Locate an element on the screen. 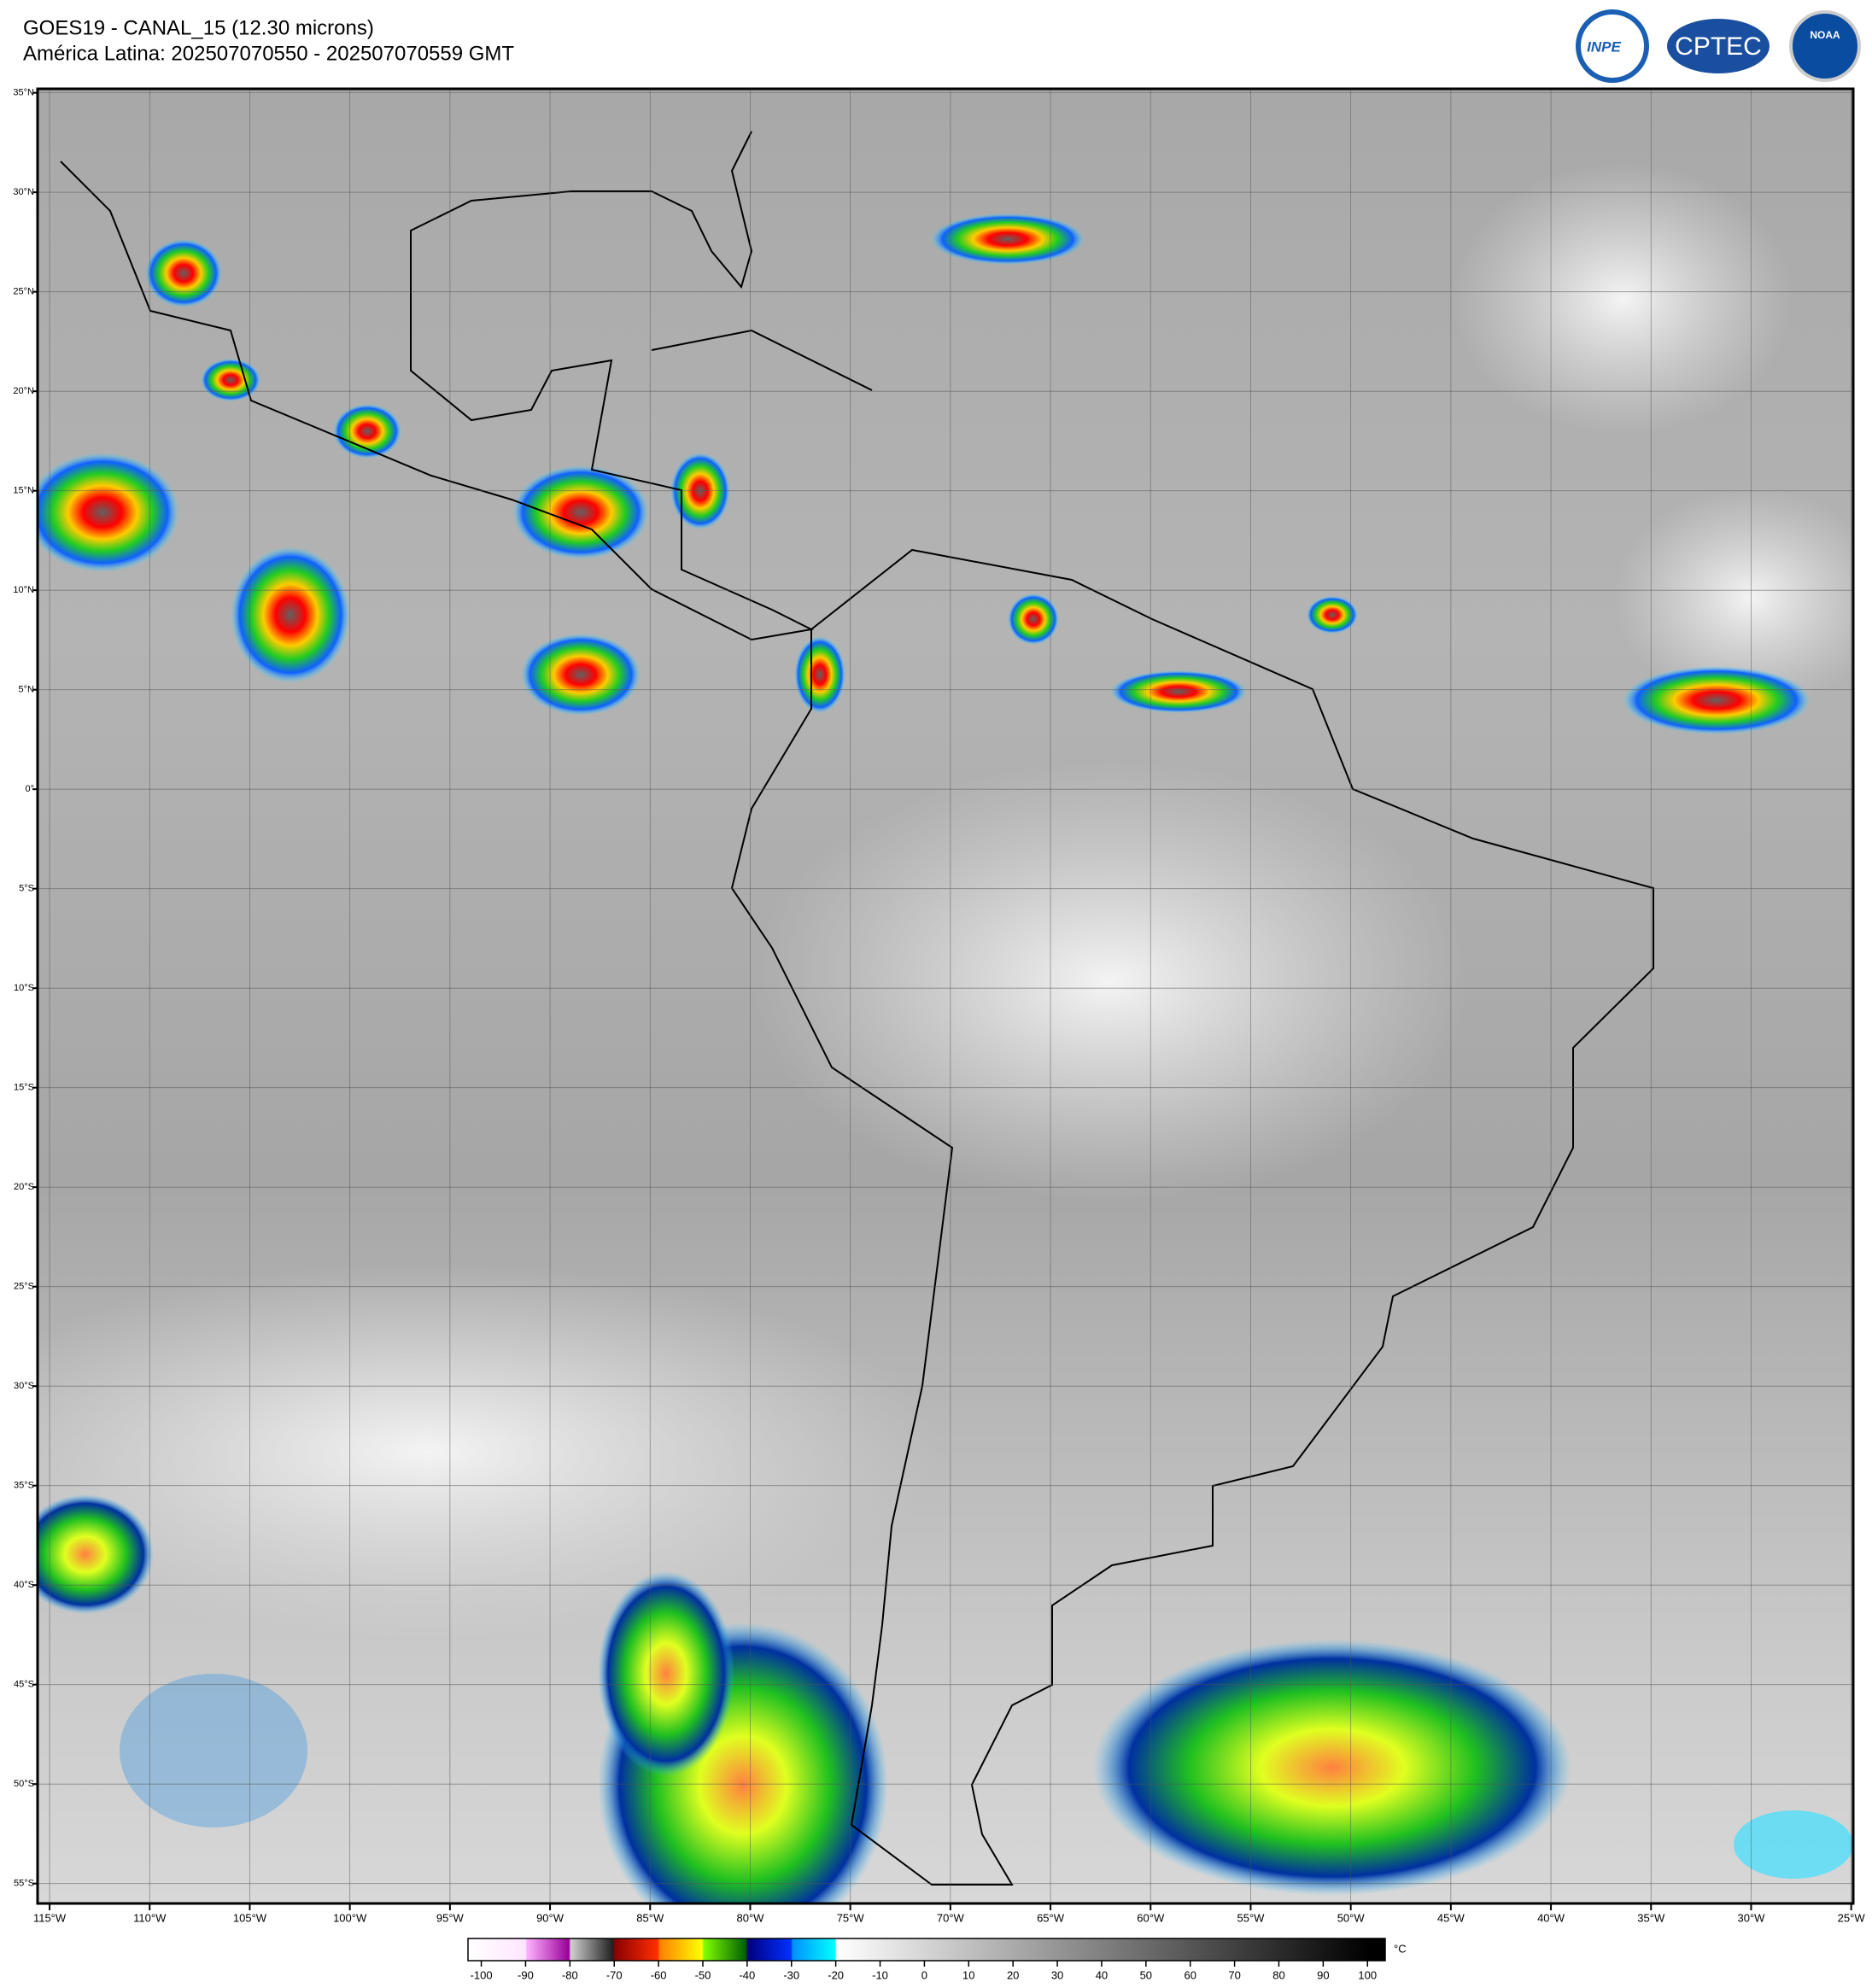 This screenshot has width=1872, height=1988. lat-tick-label: 0° is located at coordinates (29, 789).